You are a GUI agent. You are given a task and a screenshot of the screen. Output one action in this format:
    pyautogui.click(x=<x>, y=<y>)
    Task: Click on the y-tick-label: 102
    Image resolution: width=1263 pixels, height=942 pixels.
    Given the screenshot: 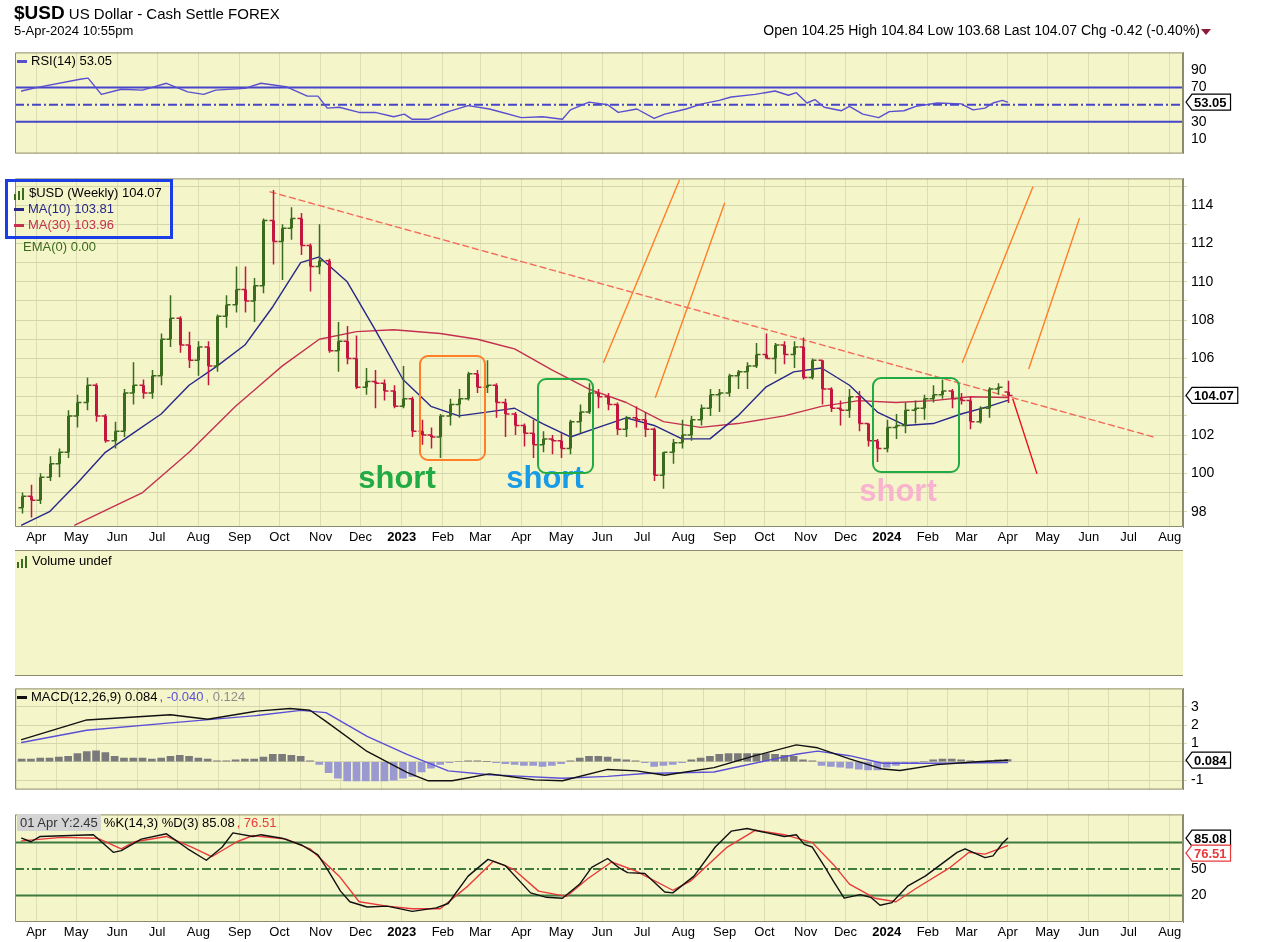 What is the action you would take?
    pyautogui.click(x=1203, y=433)
    